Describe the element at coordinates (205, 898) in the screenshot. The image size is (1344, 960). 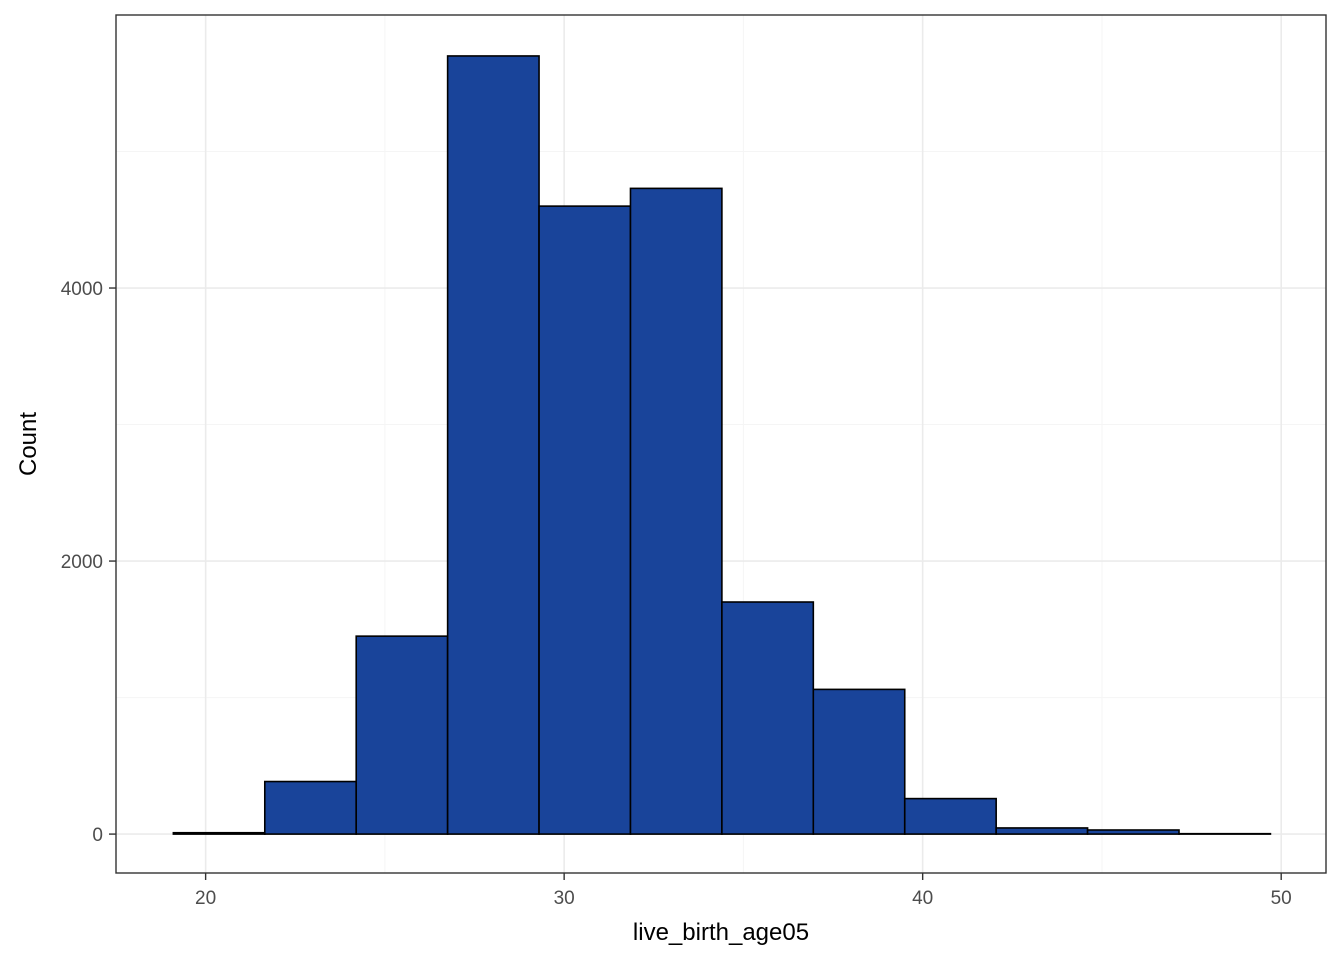
I see `x-tick-label: 20` at that location.